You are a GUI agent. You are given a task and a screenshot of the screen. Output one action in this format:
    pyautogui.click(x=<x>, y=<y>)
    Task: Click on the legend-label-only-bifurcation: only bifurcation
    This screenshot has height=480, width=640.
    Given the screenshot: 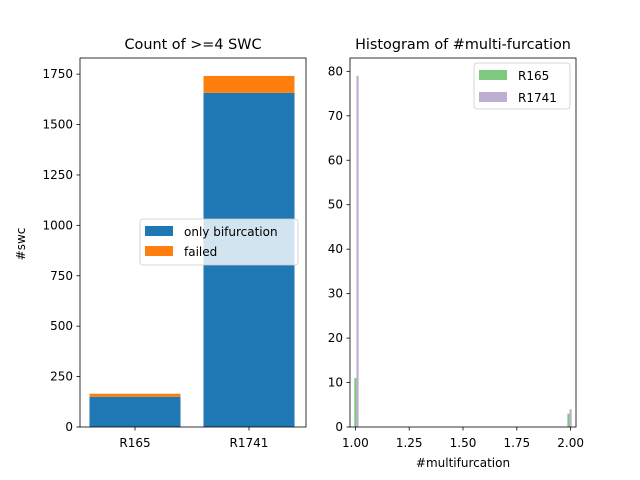 What is the action you would take?
    pyautogui.click(x=231, y=232)
    